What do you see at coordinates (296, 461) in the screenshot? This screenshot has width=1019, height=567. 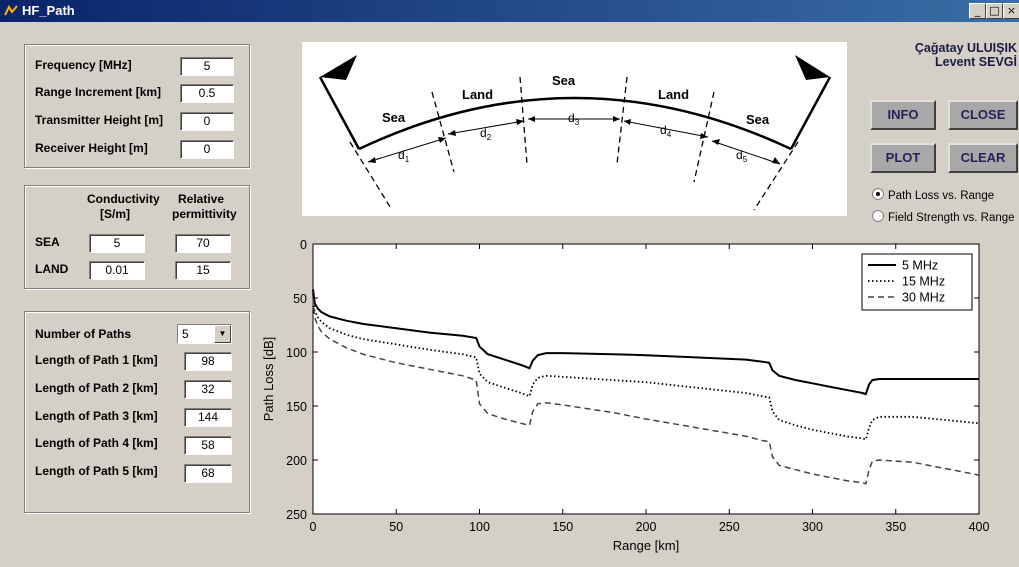 I see `y-tick-label: 200` at bounding box center [296, 461].